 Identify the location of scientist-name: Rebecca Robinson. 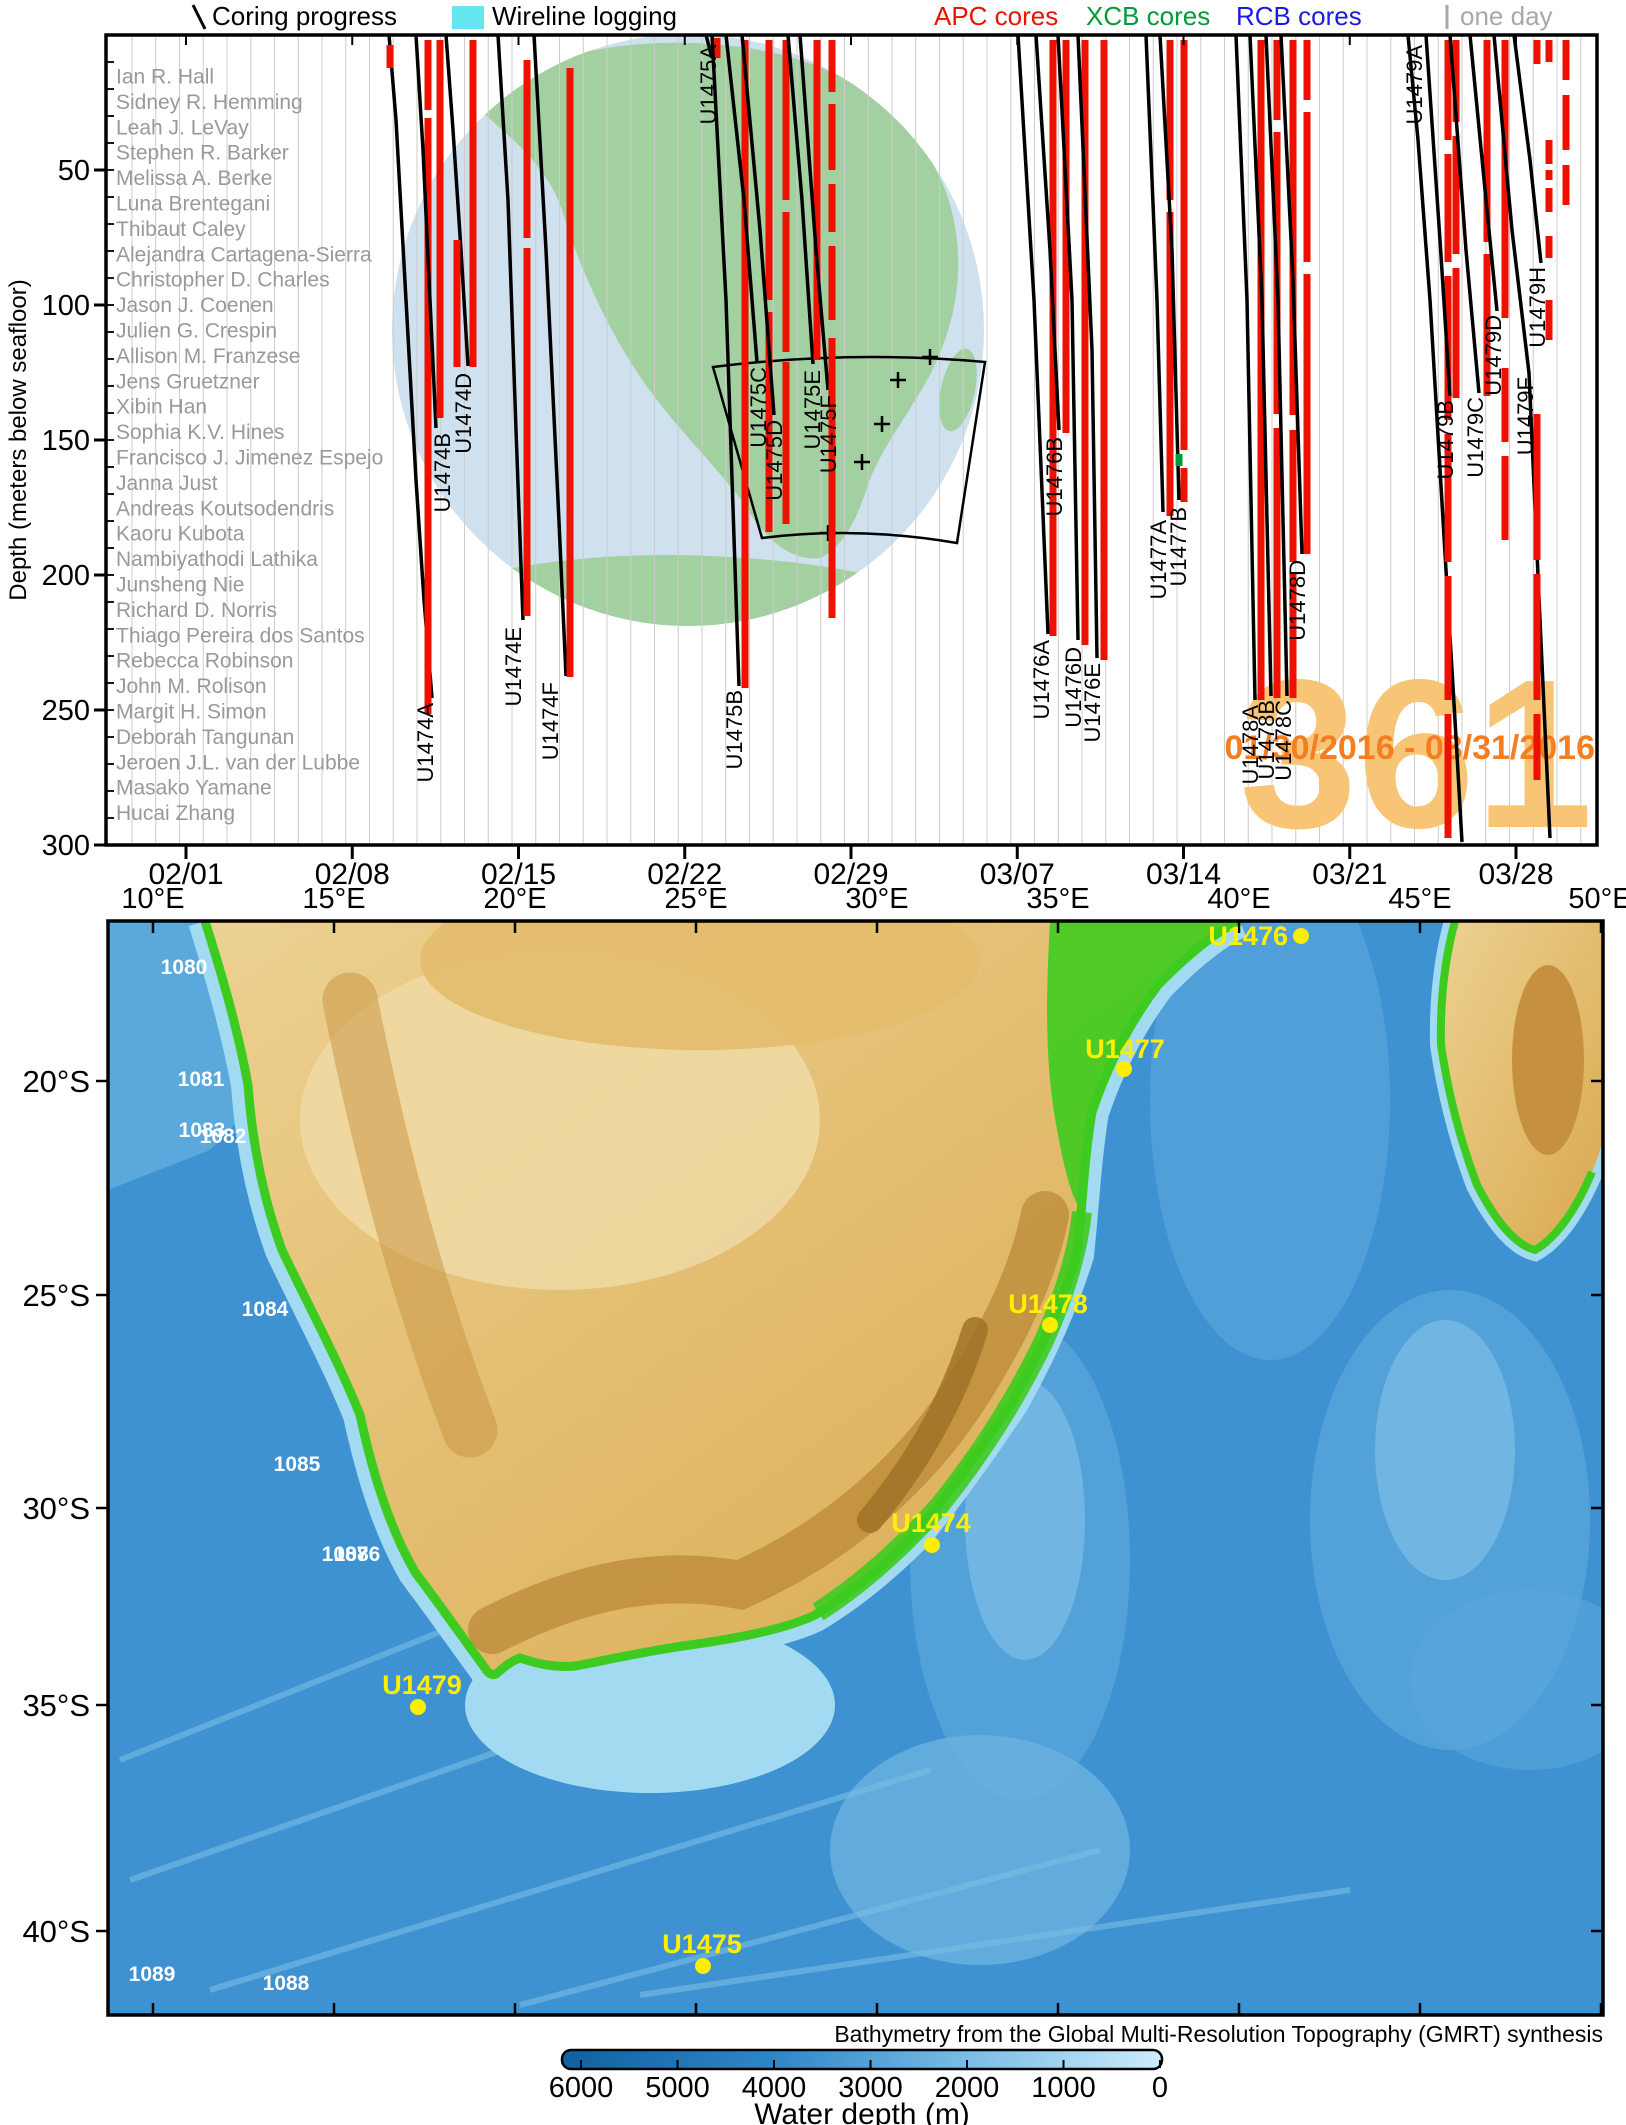
(204, 661).